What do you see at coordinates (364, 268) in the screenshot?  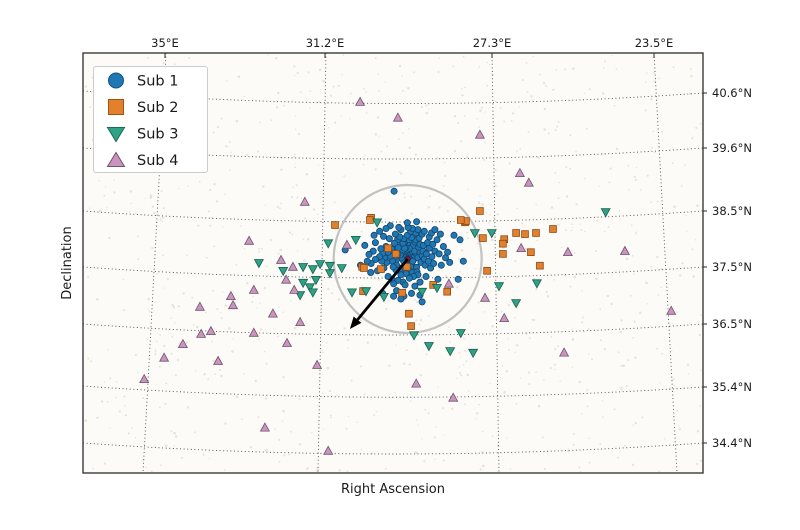 I see `point-sub2` at bounding box center [364, 268].